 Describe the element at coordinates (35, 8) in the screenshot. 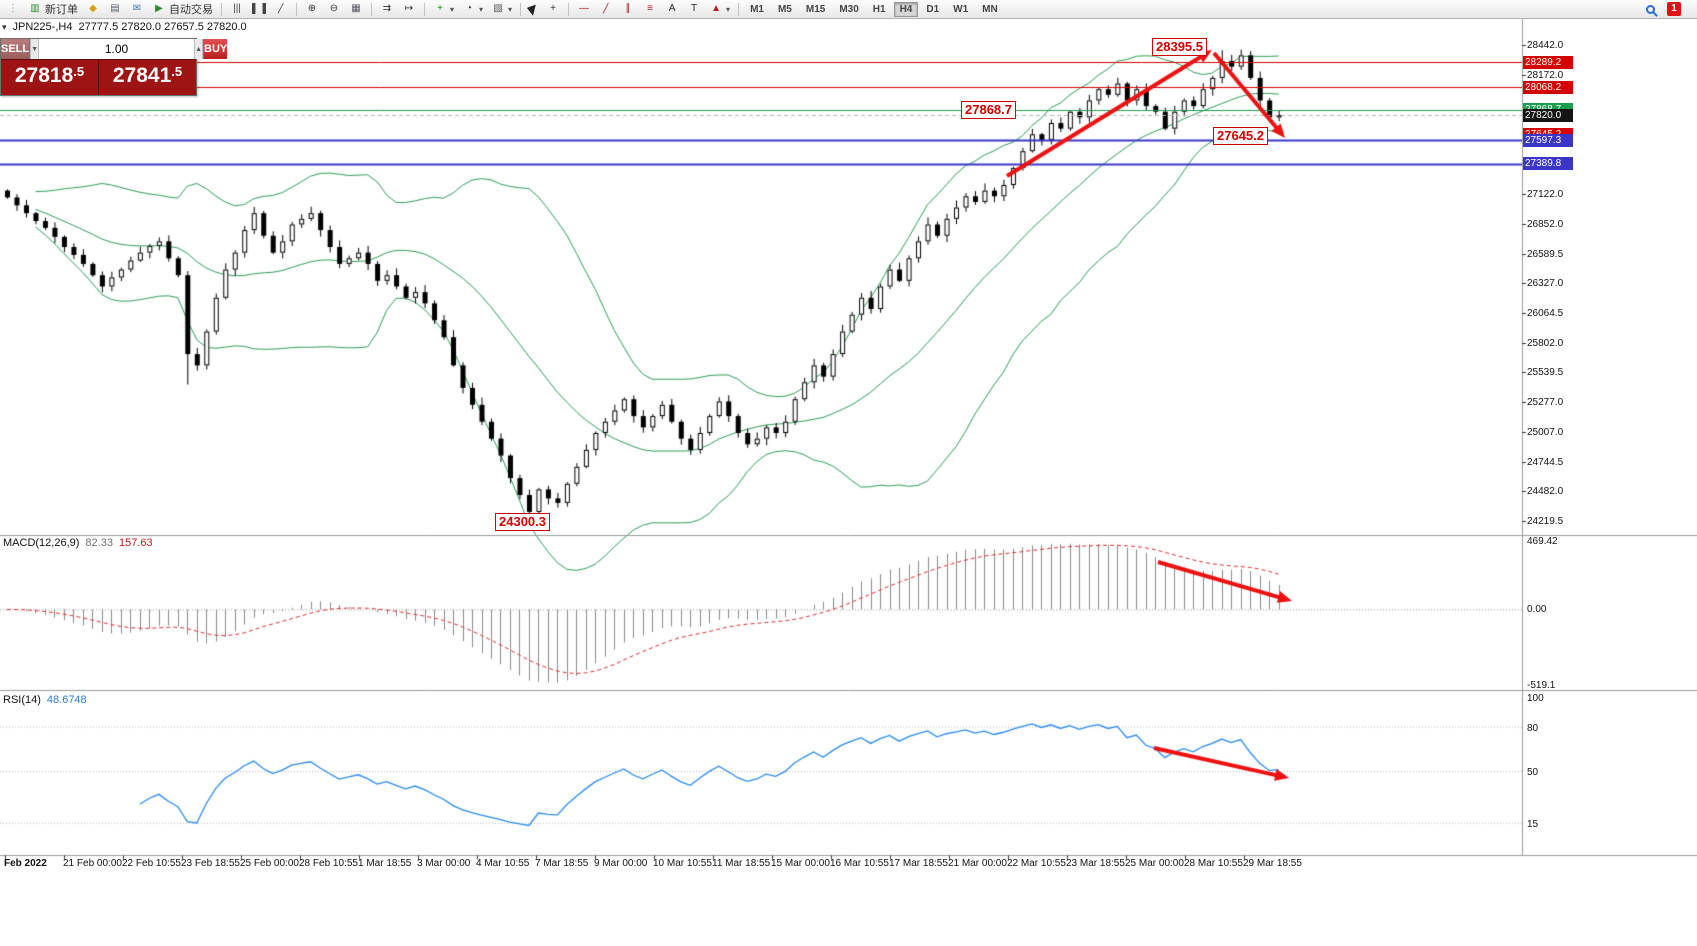

I see `new-order-icon: ▥` at that location.